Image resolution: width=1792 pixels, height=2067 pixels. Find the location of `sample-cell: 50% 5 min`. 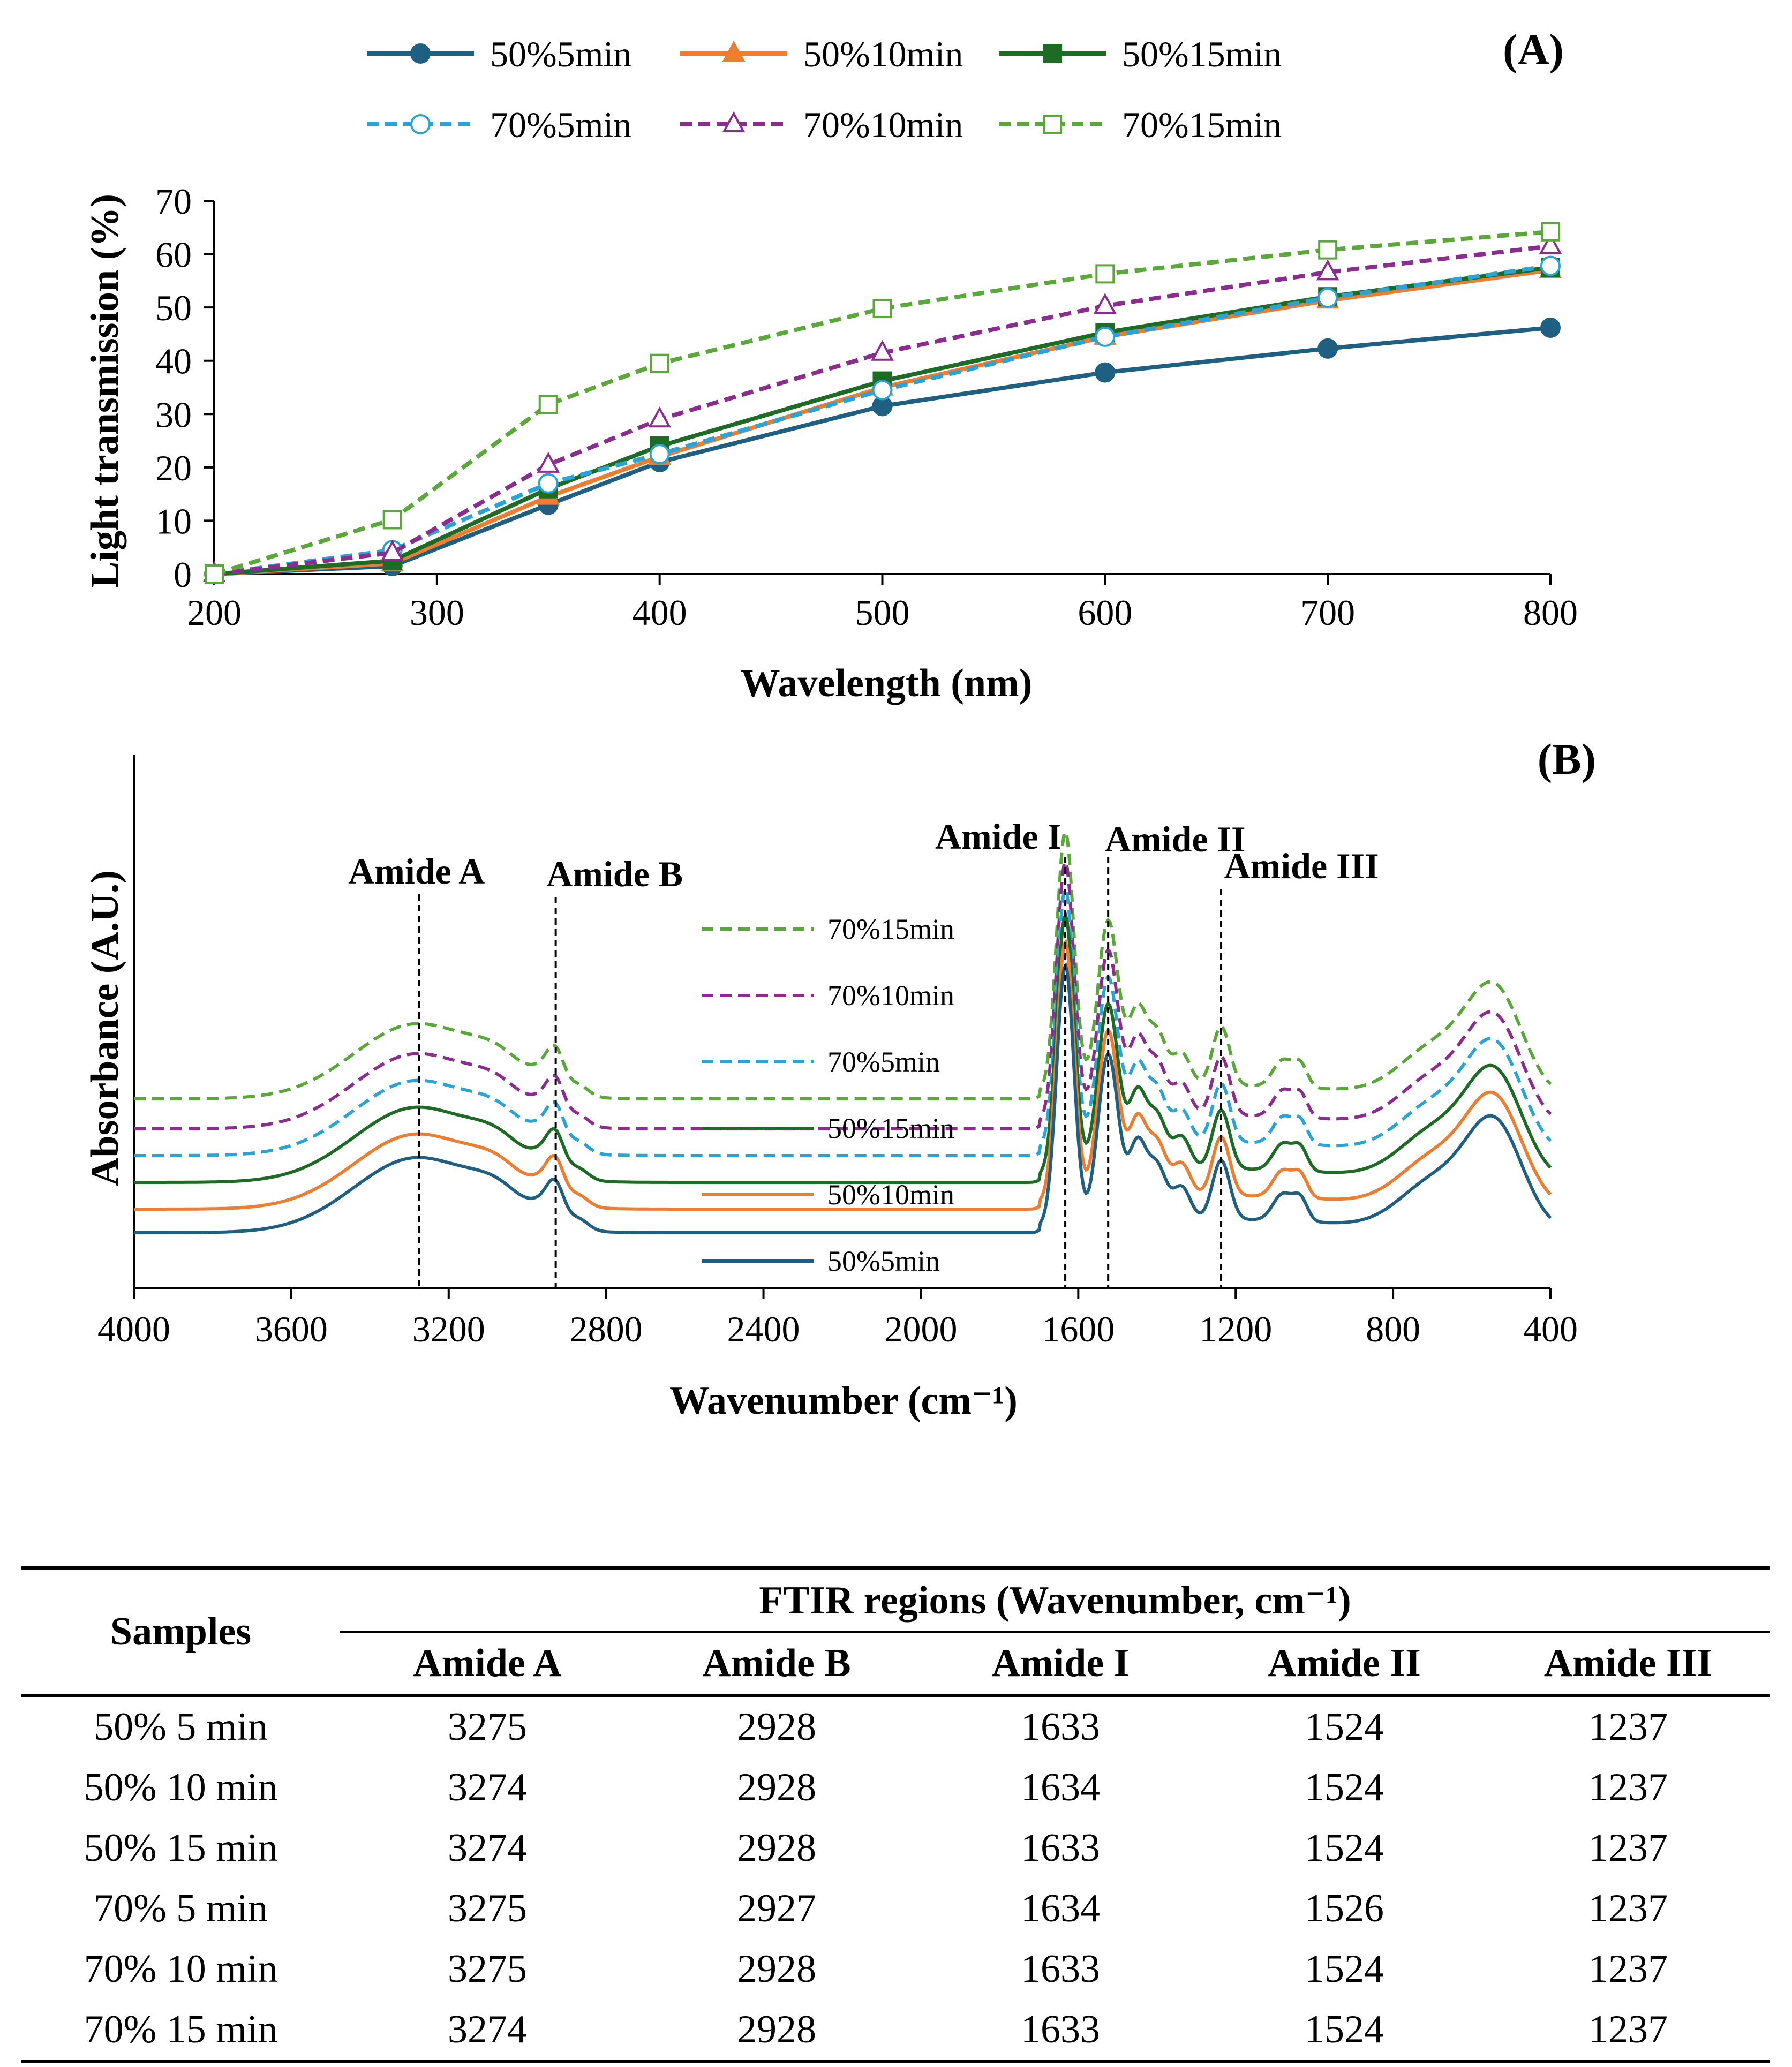

sample-cell: 50% 5 min is located at coordinates (181, 1727).